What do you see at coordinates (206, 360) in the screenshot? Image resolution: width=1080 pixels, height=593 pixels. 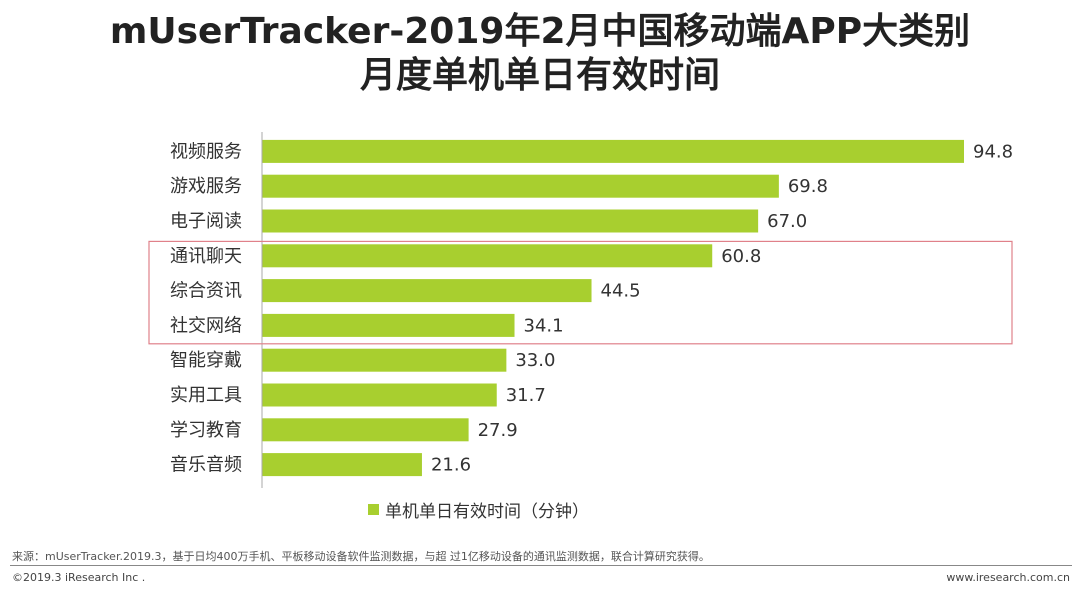 I see `category-label: 智能穿戴` at bounding box center [206, 360].